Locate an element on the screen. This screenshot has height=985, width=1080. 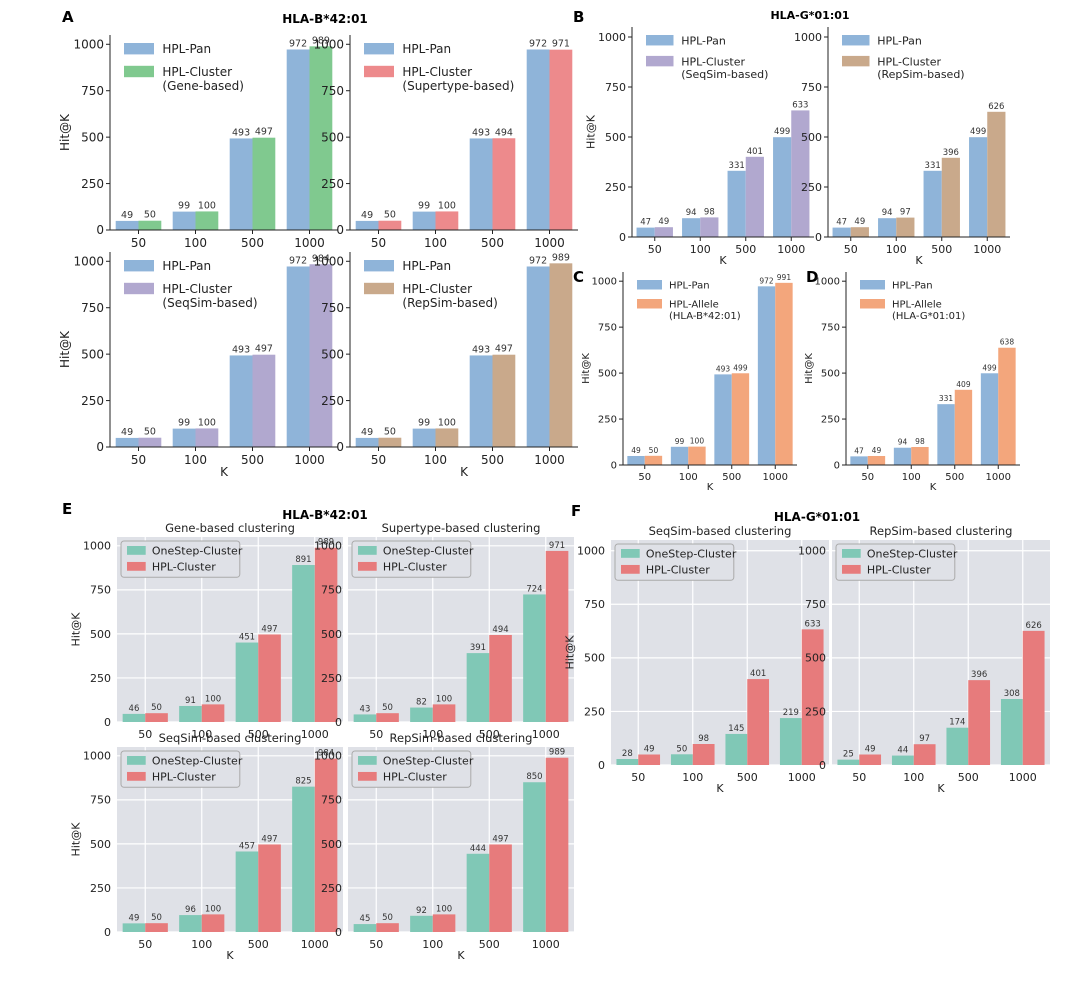
data-label: 497 is located at coordinates (504, 349).